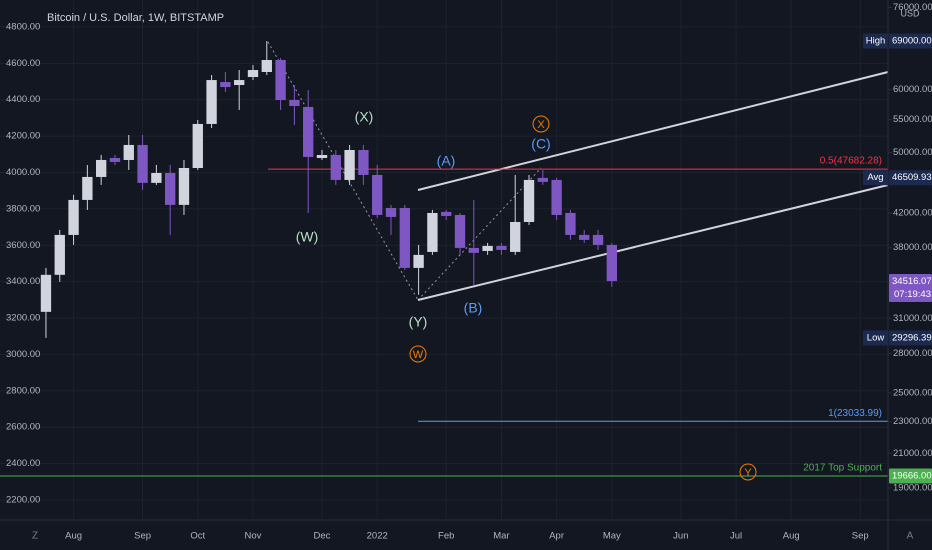  I want to click on left-tick-label: 3800.00, so click(23, 208).